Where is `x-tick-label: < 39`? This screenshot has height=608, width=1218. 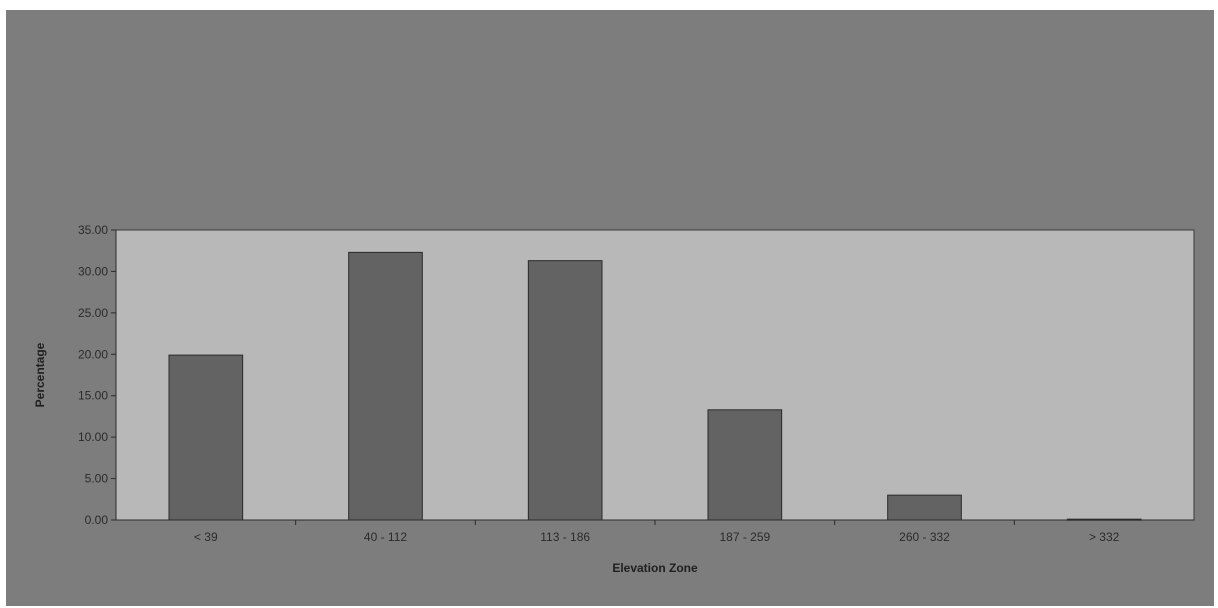
x-tick-label: < 39 is located at coordinates (206, 537).